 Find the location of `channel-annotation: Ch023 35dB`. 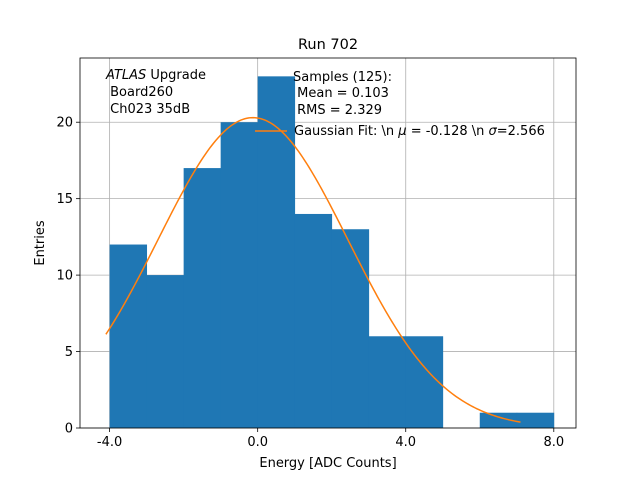

channel-annotation: Ch023 35dB is located at coordinates (148, 109).